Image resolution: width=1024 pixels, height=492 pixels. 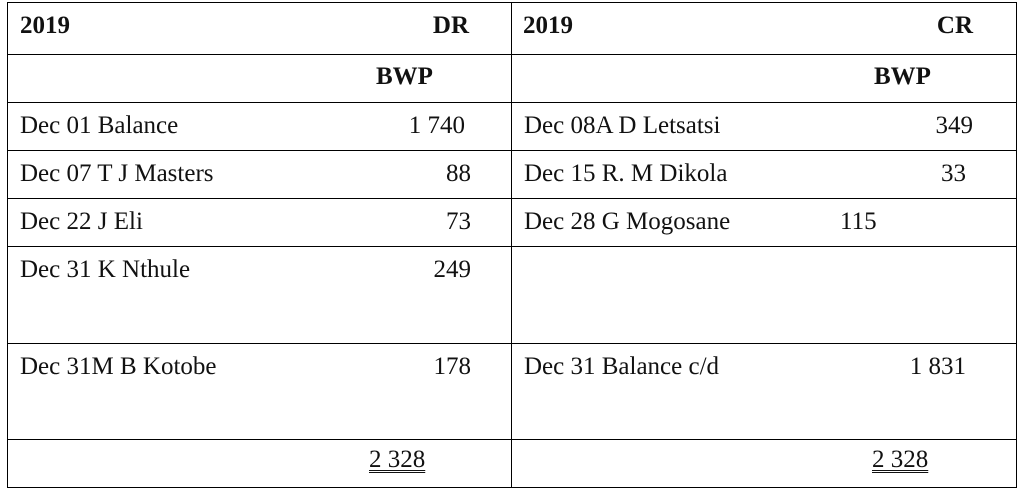 What do you see at coordinates (259, 127) in the screenshot?
I see `debit-entry-cell: Dec 01 Balance 1 740` at bounding box center [259, 127].